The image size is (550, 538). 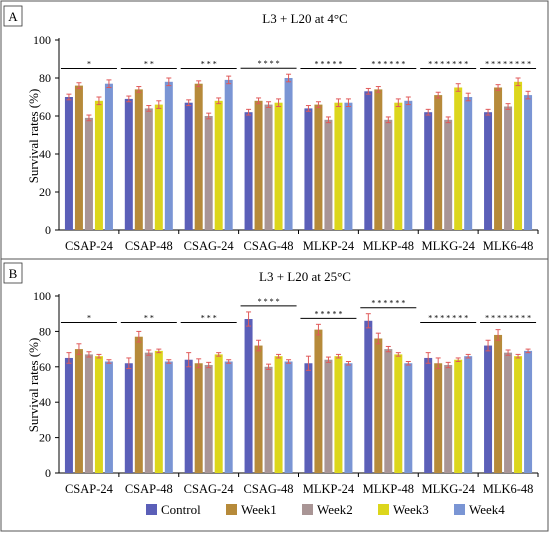 I want to click on x-tick-label: CSAG-24, so click(x=209, y=246).